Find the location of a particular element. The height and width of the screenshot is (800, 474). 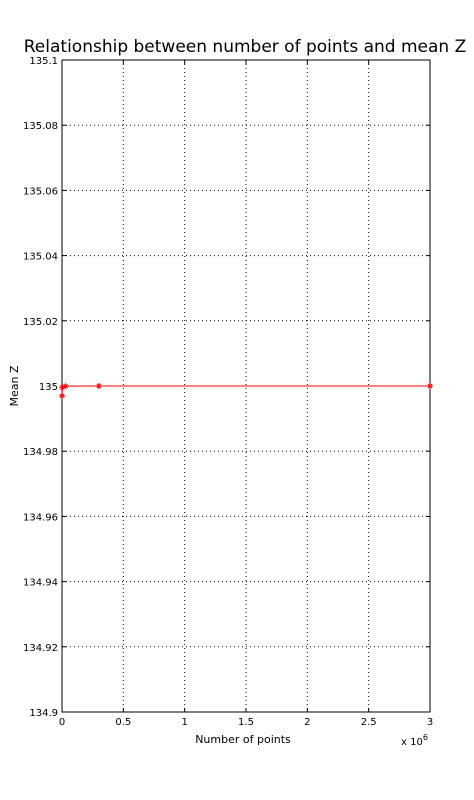

y-tick-label: 135.04 is located at coordinates (40, 257).